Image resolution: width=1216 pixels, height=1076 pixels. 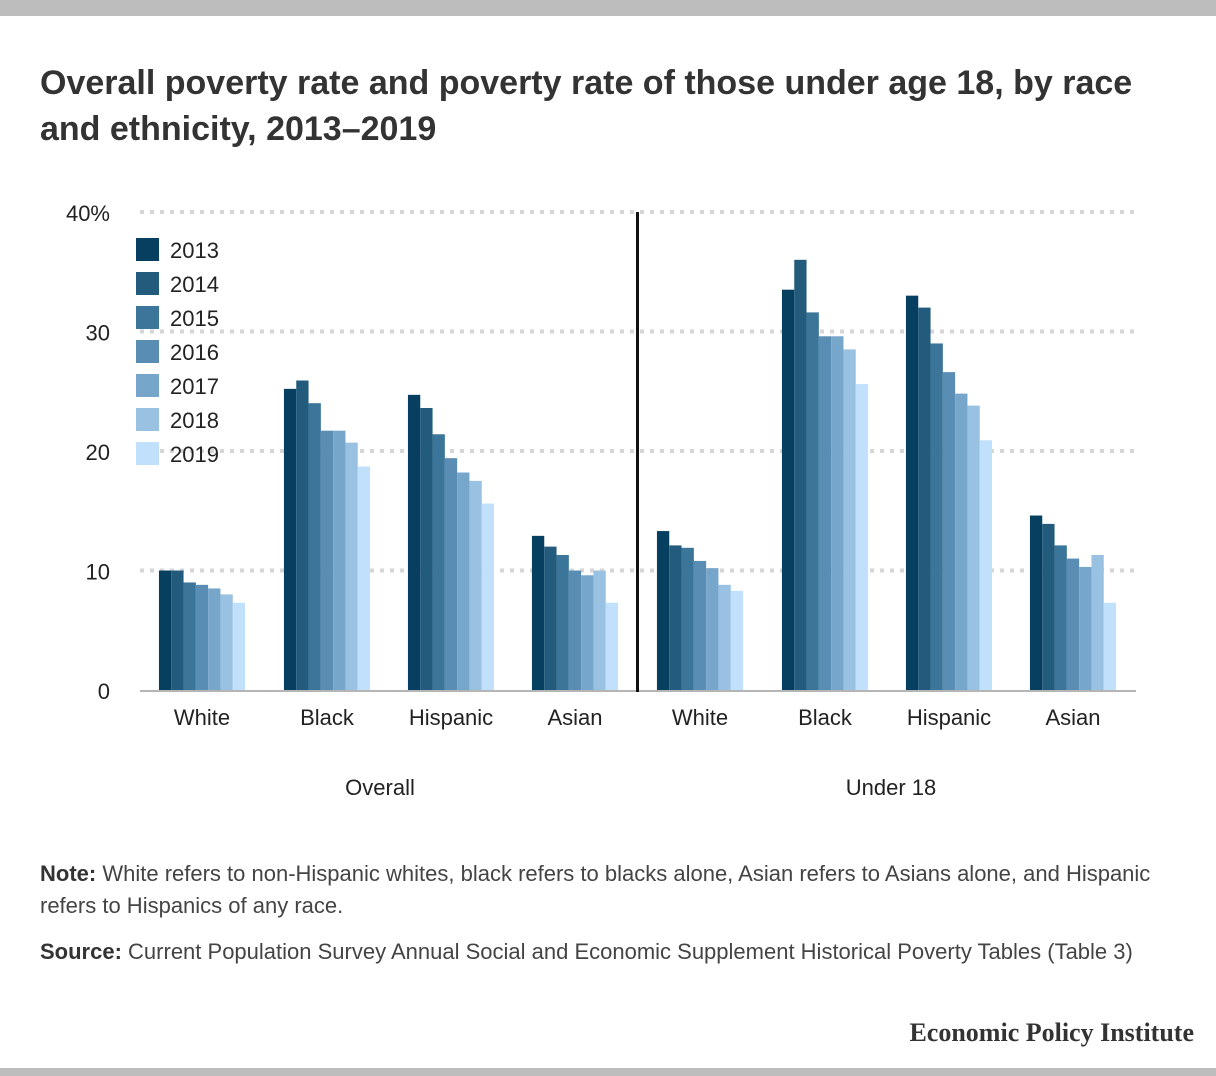 What do you see at coordinates (1060, 617) in the screenshot?
I see `bar-under-18-asian-2015` at bounding box center [1060, 617].